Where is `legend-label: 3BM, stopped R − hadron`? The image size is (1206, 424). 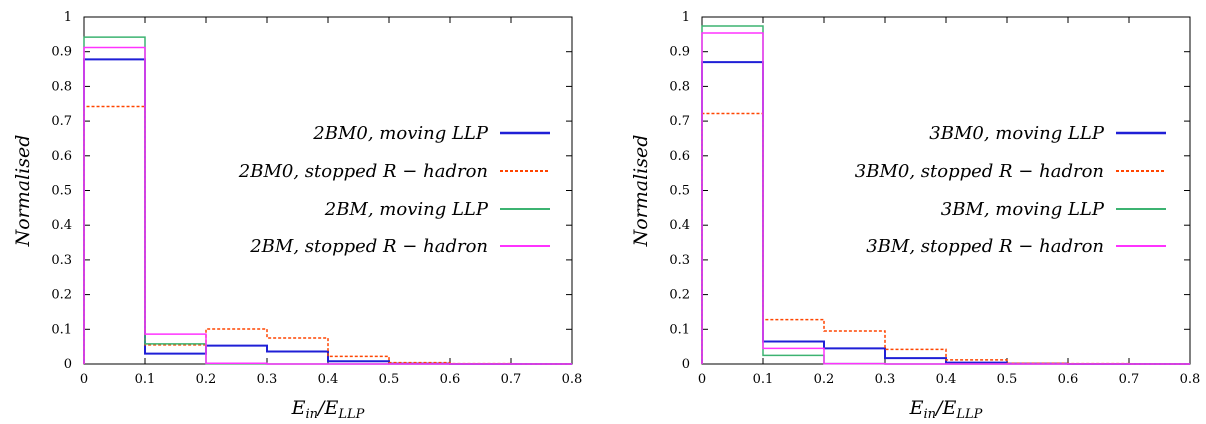 legend-label: 3BM, stopped R − hadron is located at coordinates (985, 246).